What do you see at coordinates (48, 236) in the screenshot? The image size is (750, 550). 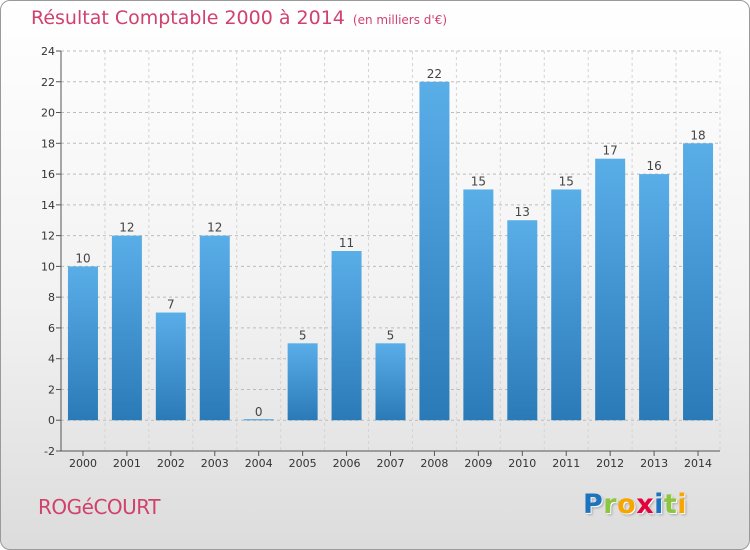 I see `y-tick-label: 12` at bounding box center [48, 236].